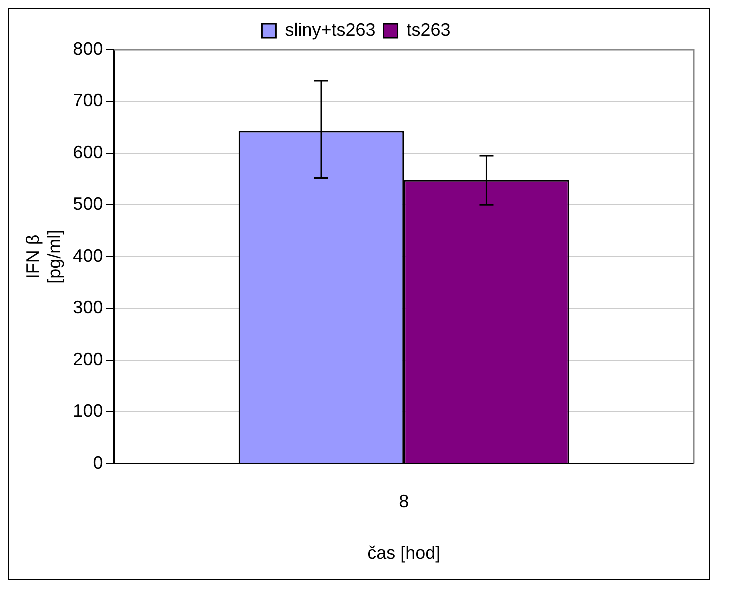 The width and height of the screenshot is (731, 590). What do you see at coordinates (404, 502) in the screenshot?
I see `x-tick-label: 8` at bounding box center [404, 502].